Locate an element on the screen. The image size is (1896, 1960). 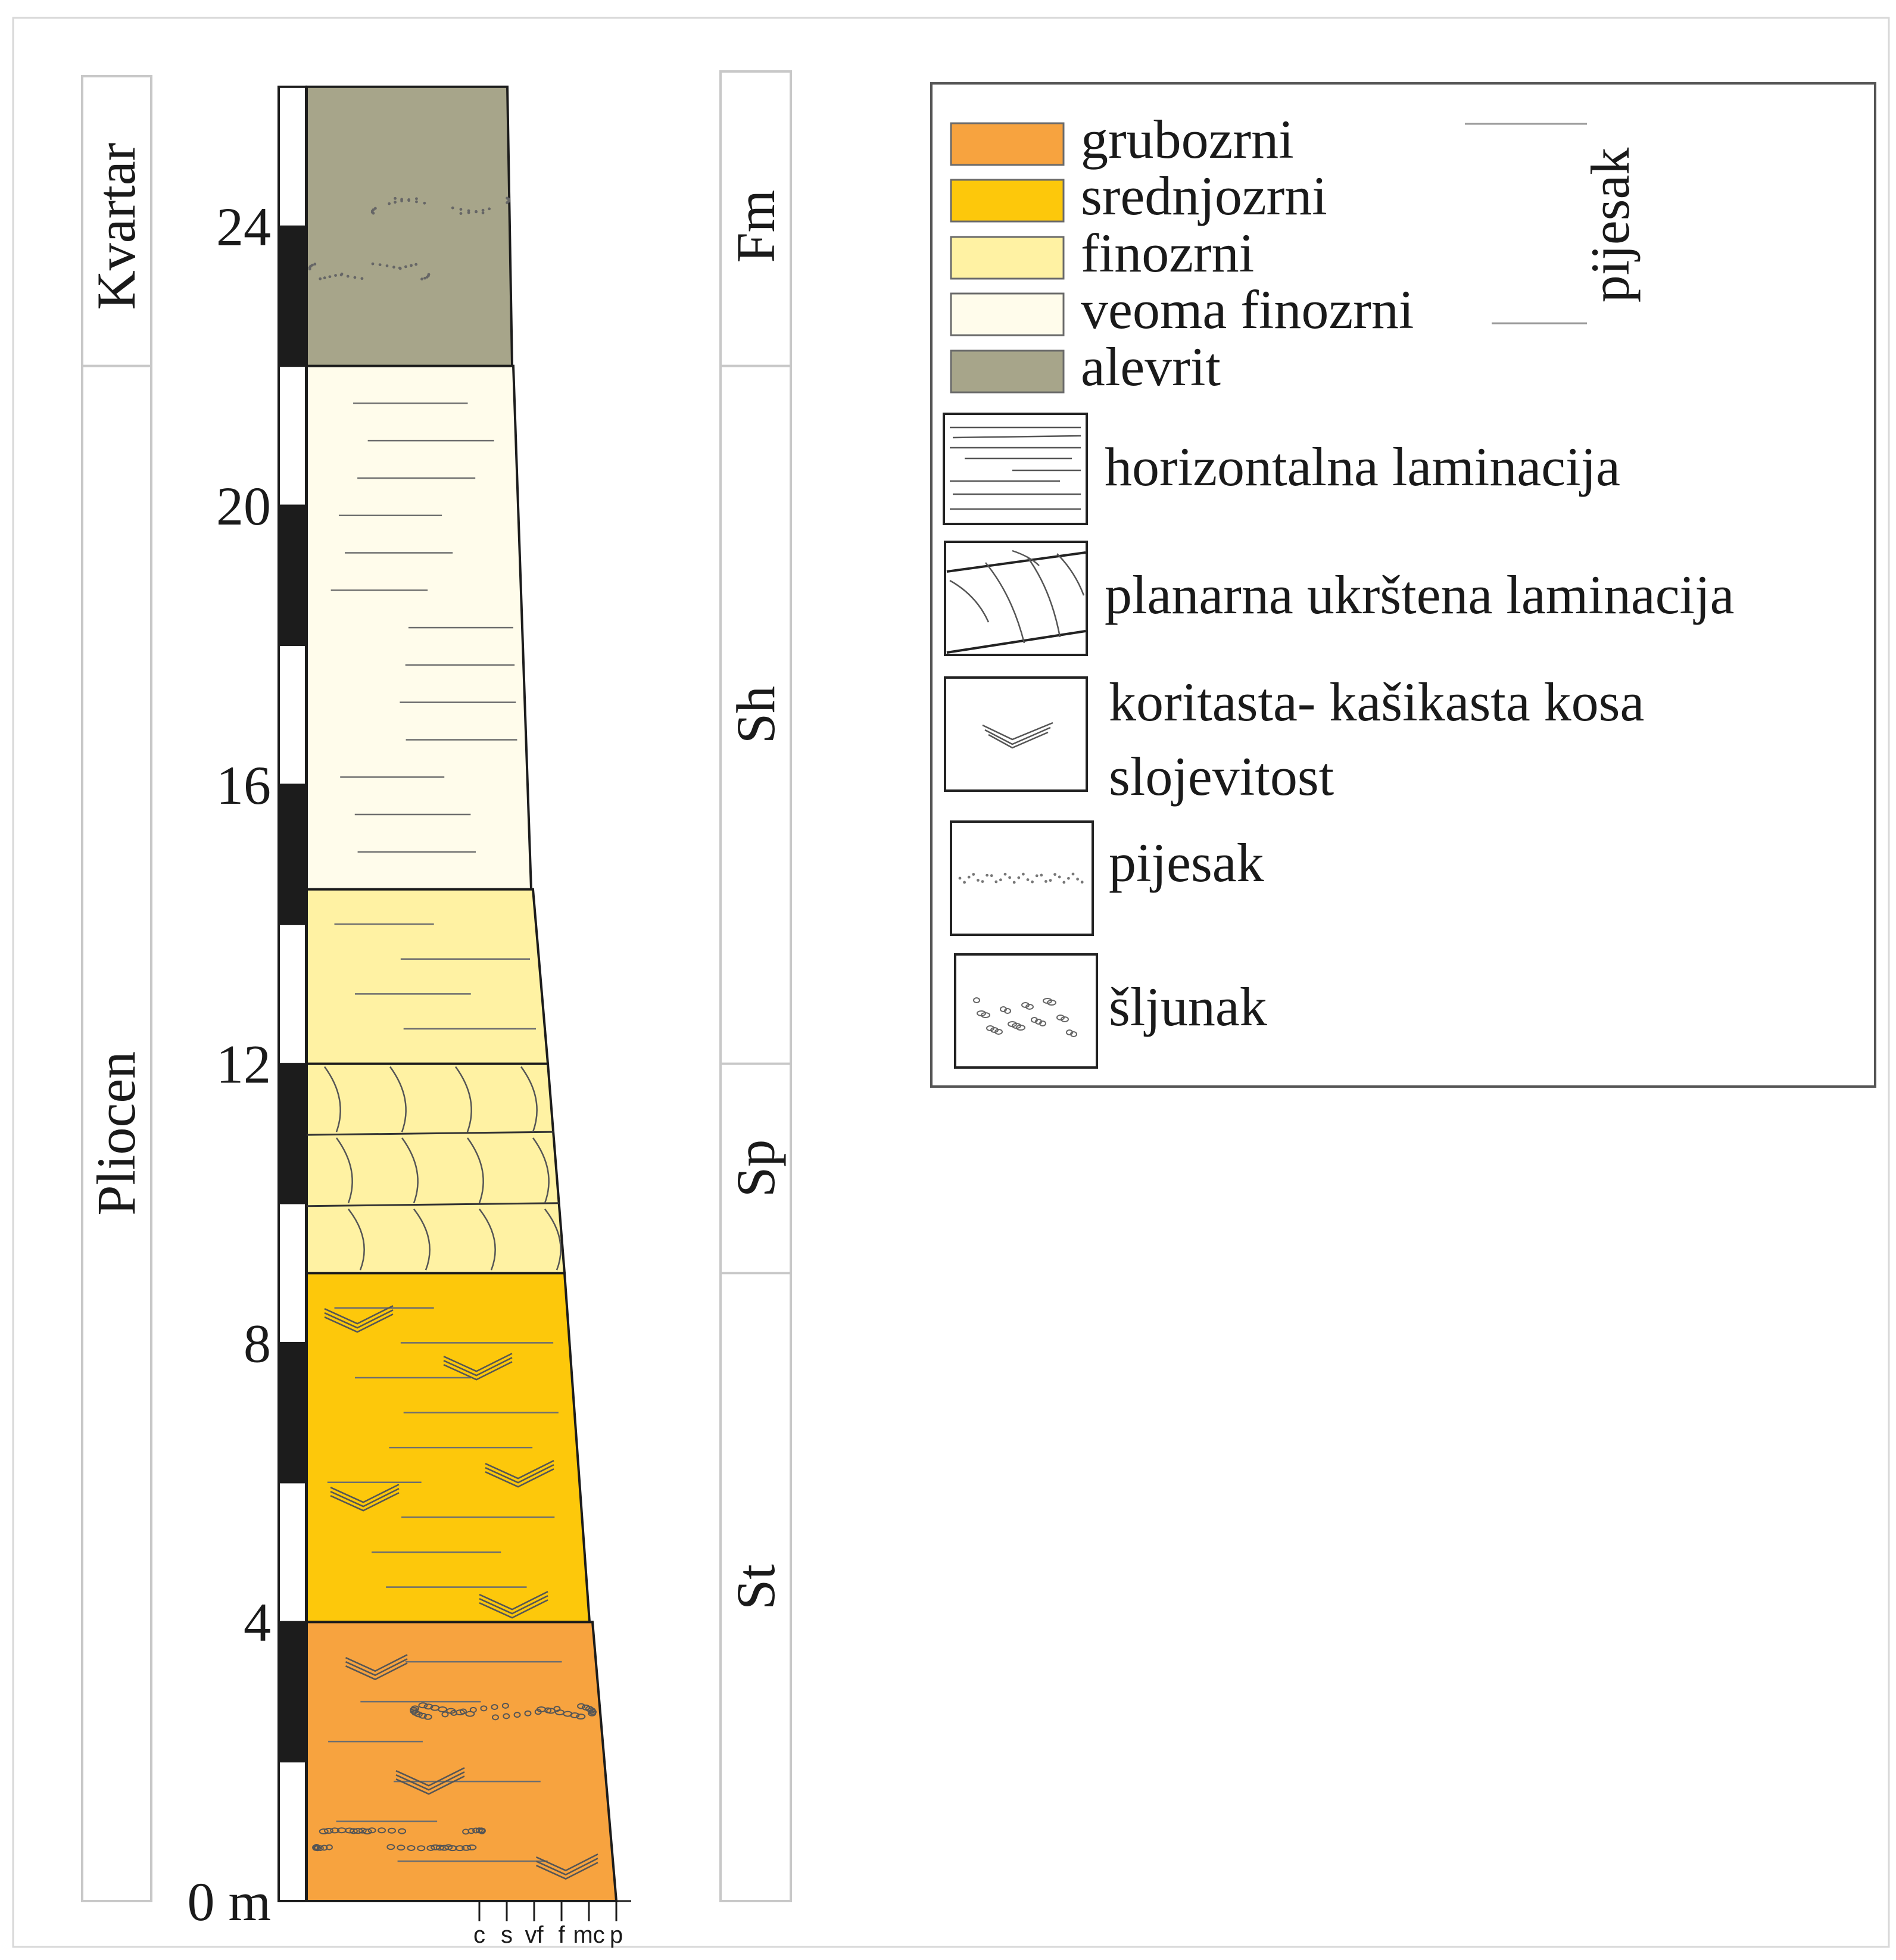
grain-scale-label: s is located at coordinates (507, 1935).